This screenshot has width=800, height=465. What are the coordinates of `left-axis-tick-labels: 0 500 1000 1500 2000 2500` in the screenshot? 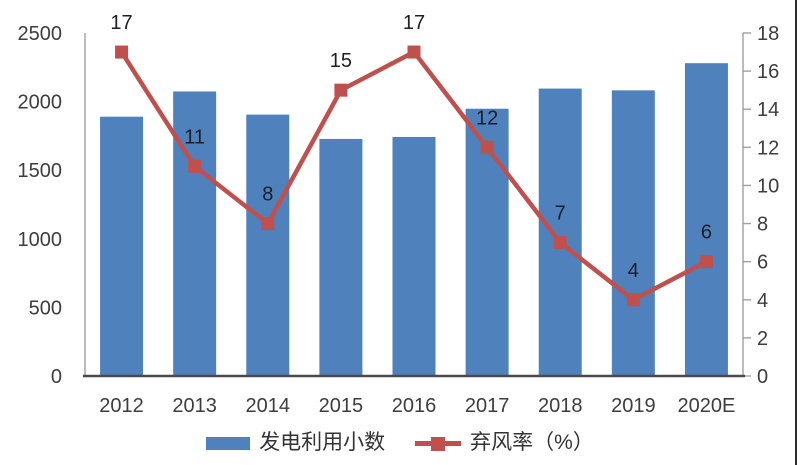 It's located at (40, 205).